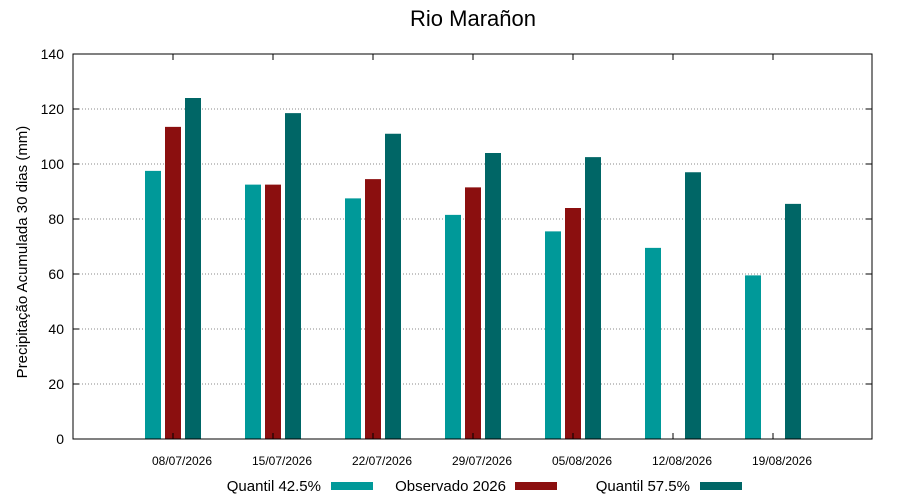  What do you see at coordinates (643, 486) in the screenshot?
I see `legend-label: Quantil 57.5%` at bounding box center [643, 486].